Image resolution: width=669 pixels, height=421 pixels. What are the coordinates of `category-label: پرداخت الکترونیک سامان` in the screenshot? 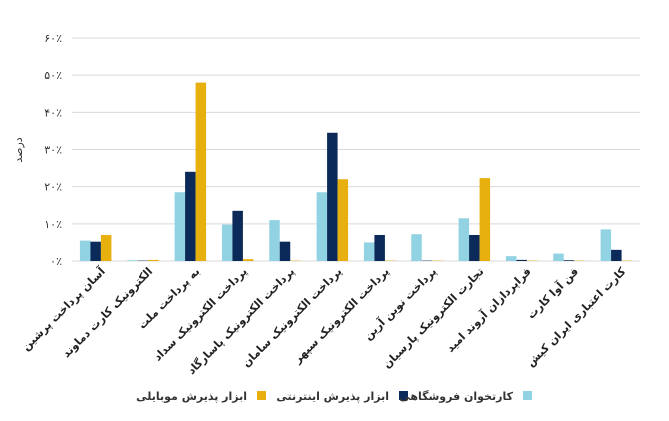 It's located at (292, 317).